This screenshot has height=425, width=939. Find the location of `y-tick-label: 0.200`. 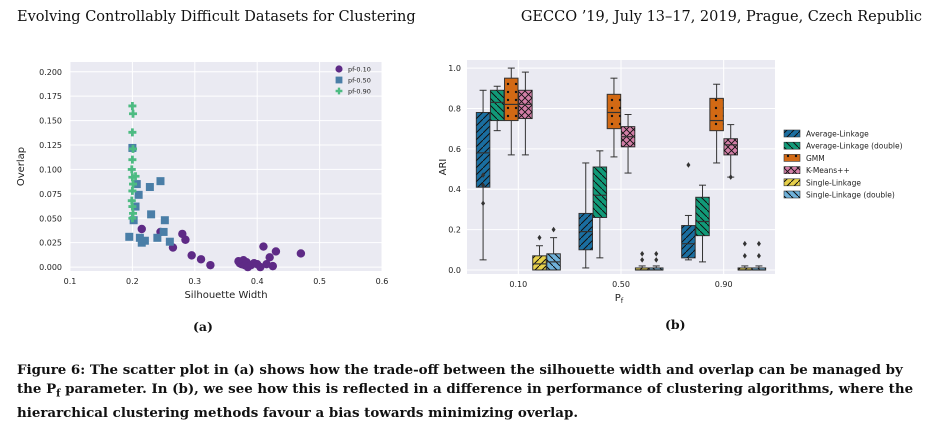

y-tick-label: 0.200 is located at coordinates (50, 72).